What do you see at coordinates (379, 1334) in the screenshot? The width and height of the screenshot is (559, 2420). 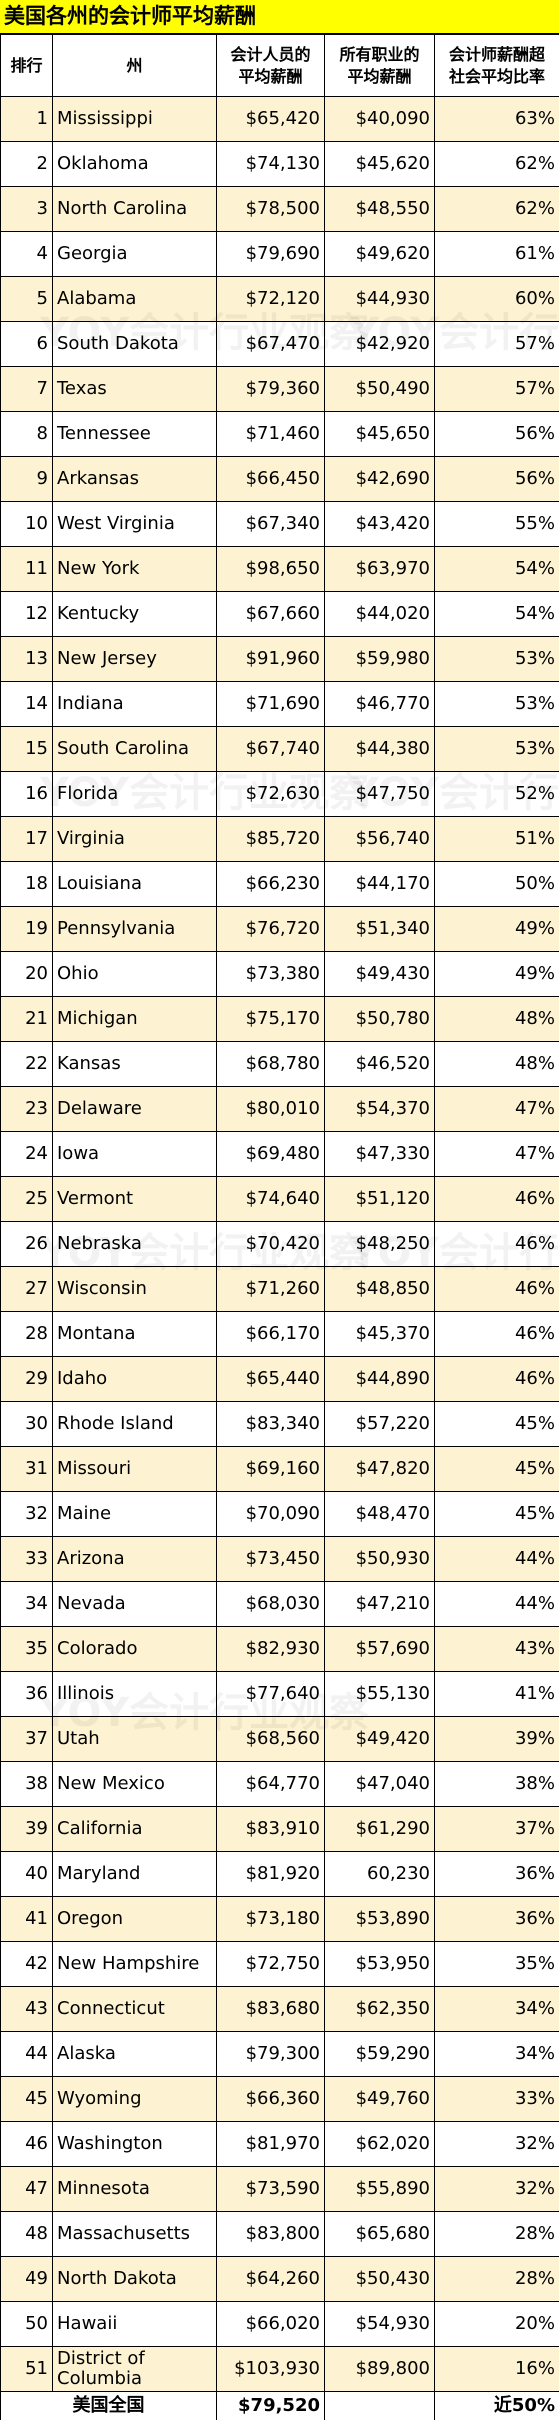 I see `cell: $45,370` at bounding box center [379, 1334].